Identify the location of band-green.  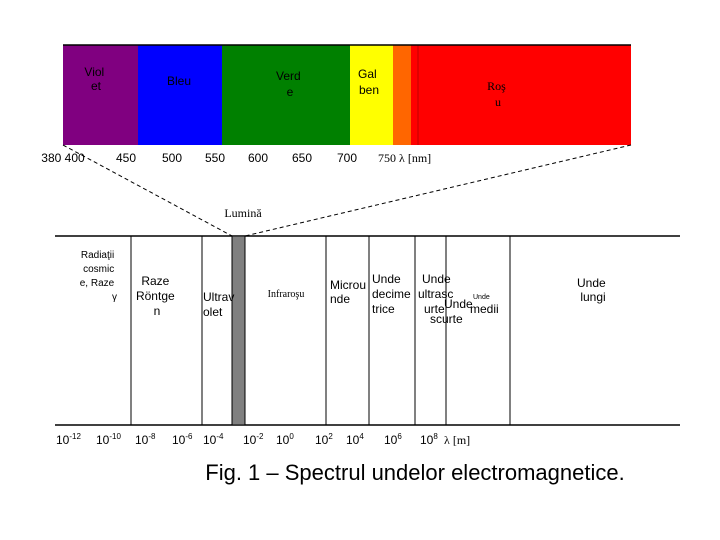
(286, 95).